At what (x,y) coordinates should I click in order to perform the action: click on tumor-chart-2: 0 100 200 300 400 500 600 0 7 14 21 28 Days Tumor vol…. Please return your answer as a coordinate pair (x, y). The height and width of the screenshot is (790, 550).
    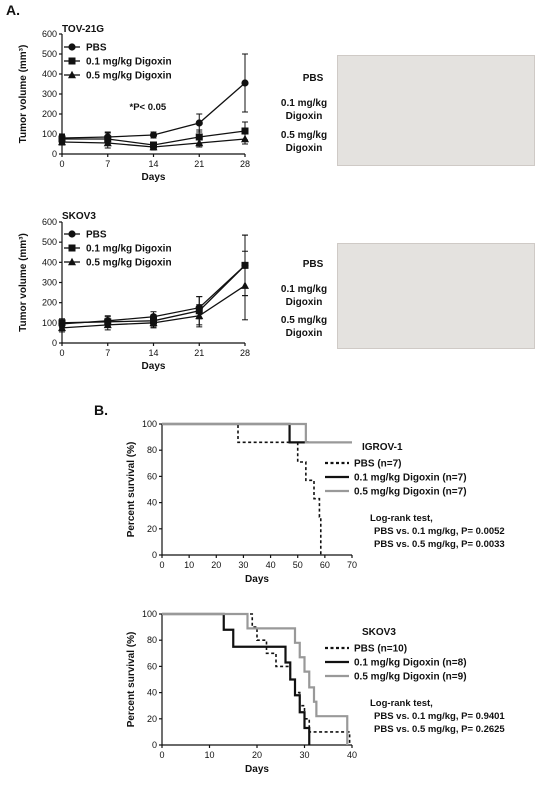
    Looking at the image, I should click on (134, 291).